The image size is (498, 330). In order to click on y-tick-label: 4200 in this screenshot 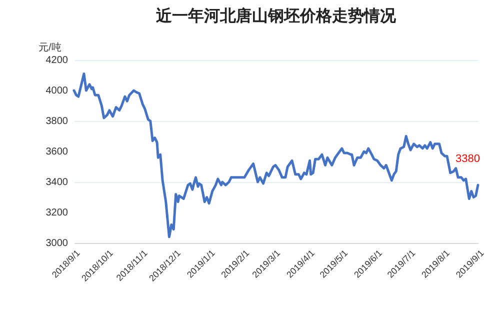, I will do `click(57, 60)`.